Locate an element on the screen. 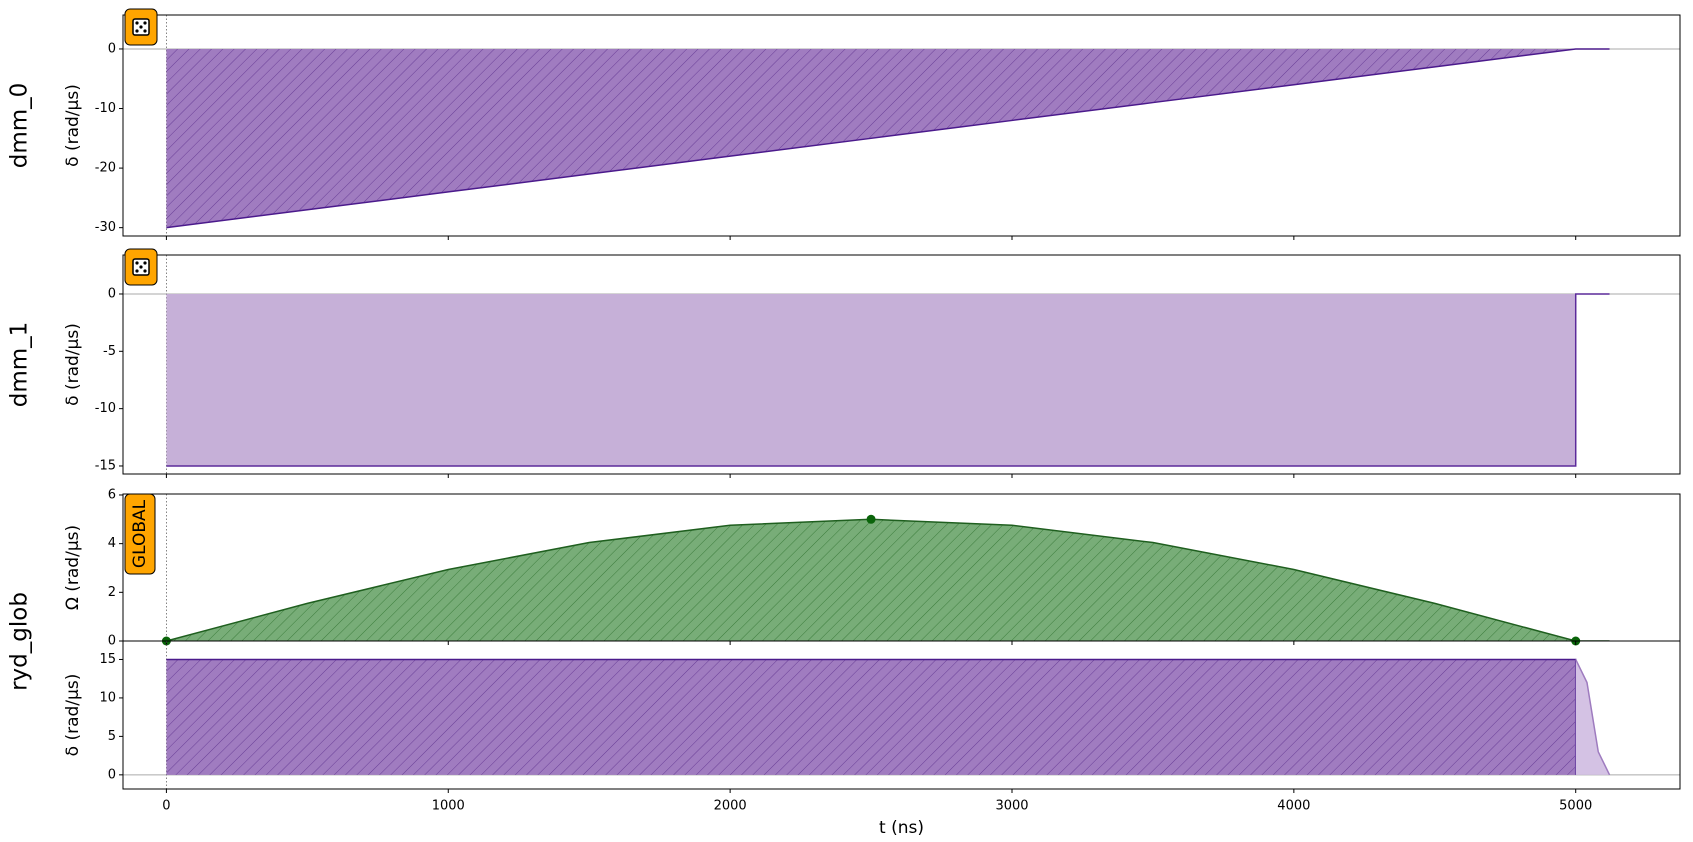 Image resolution: width=1693 pixels, height=842 pixels. y-tick-label: -30 is located at coordinates (105, 227).